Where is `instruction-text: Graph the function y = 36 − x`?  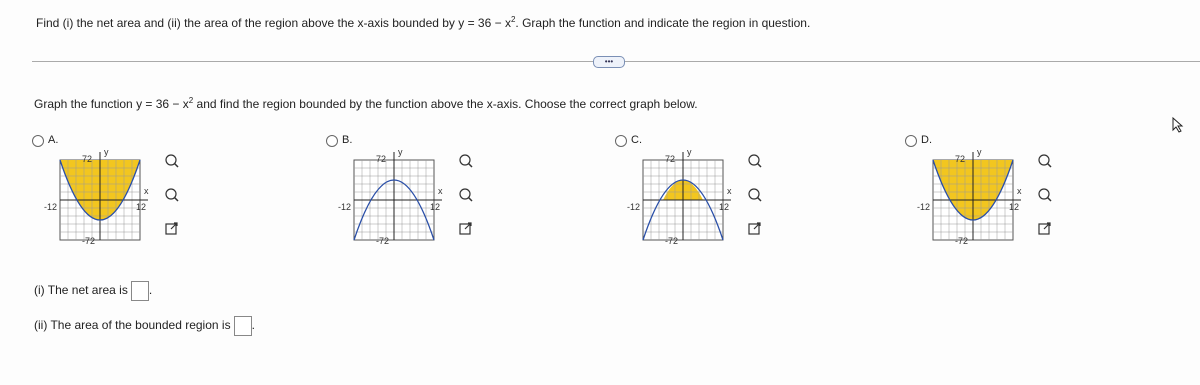
instruction-text: Graph the function y = 36 − x is located at coordinates (111, 104).